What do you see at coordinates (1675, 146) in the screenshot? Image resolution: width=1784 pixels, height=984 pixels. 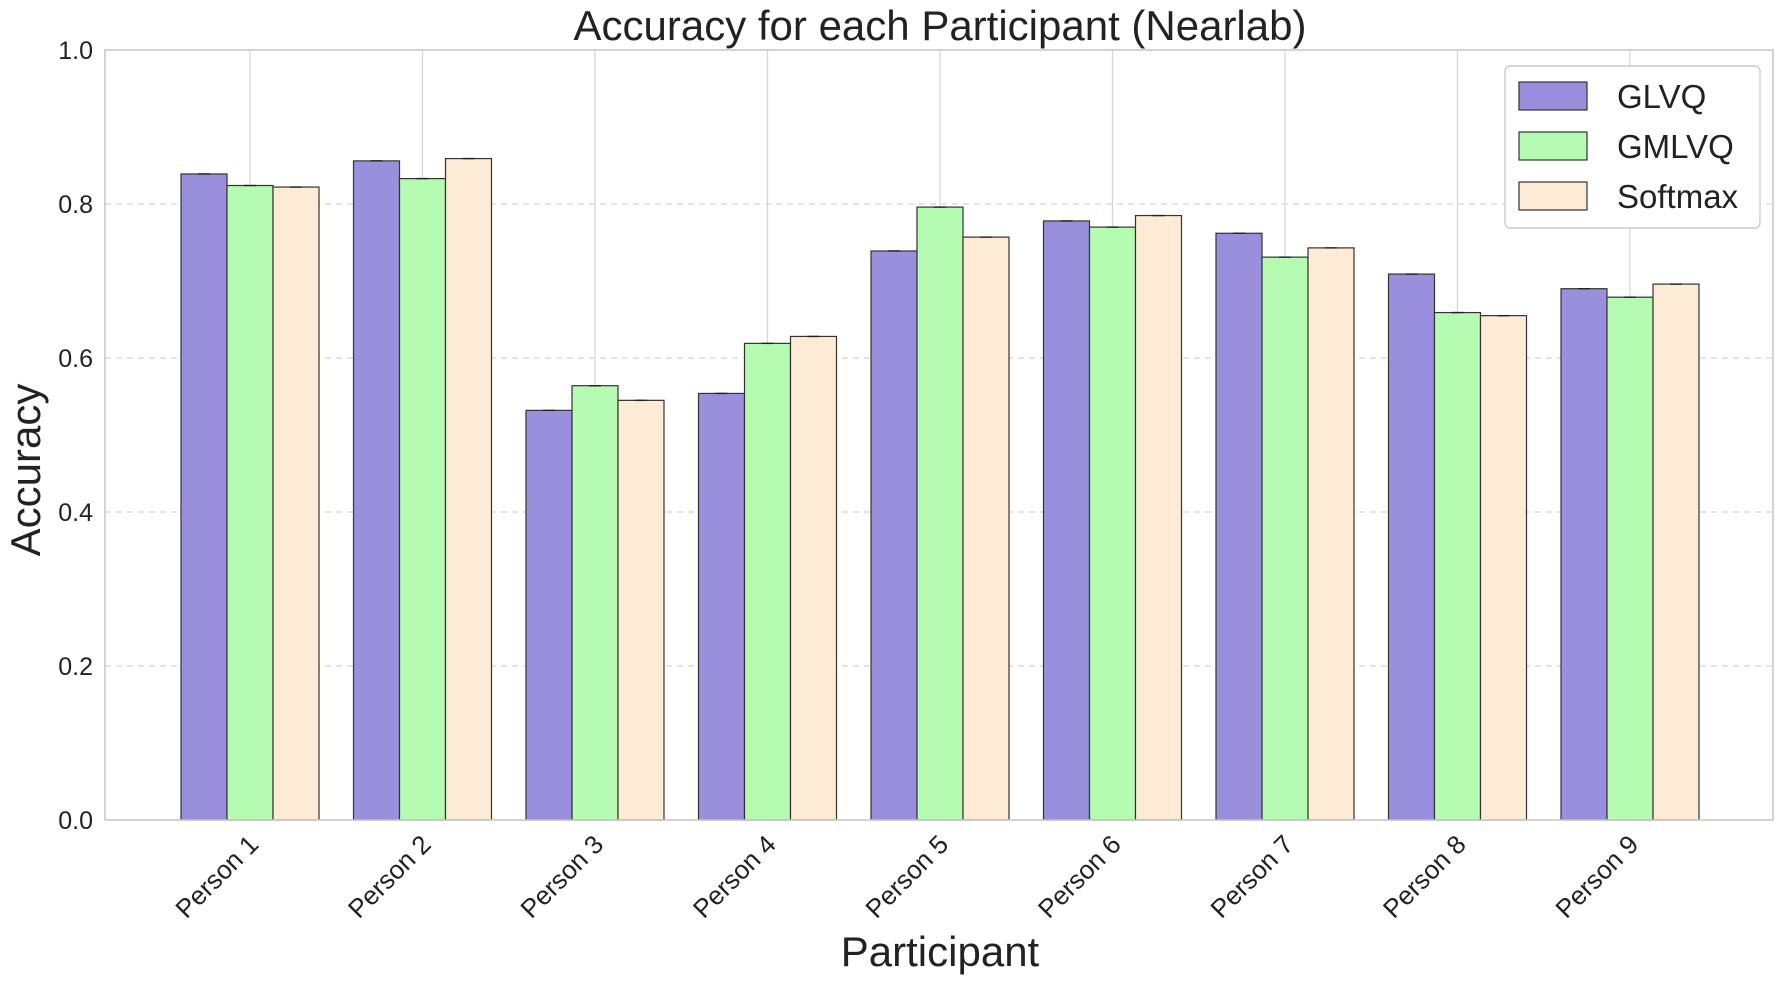 I see `legend-label-gmlvq: GMLVQ` at bounding box center [1675, 146].